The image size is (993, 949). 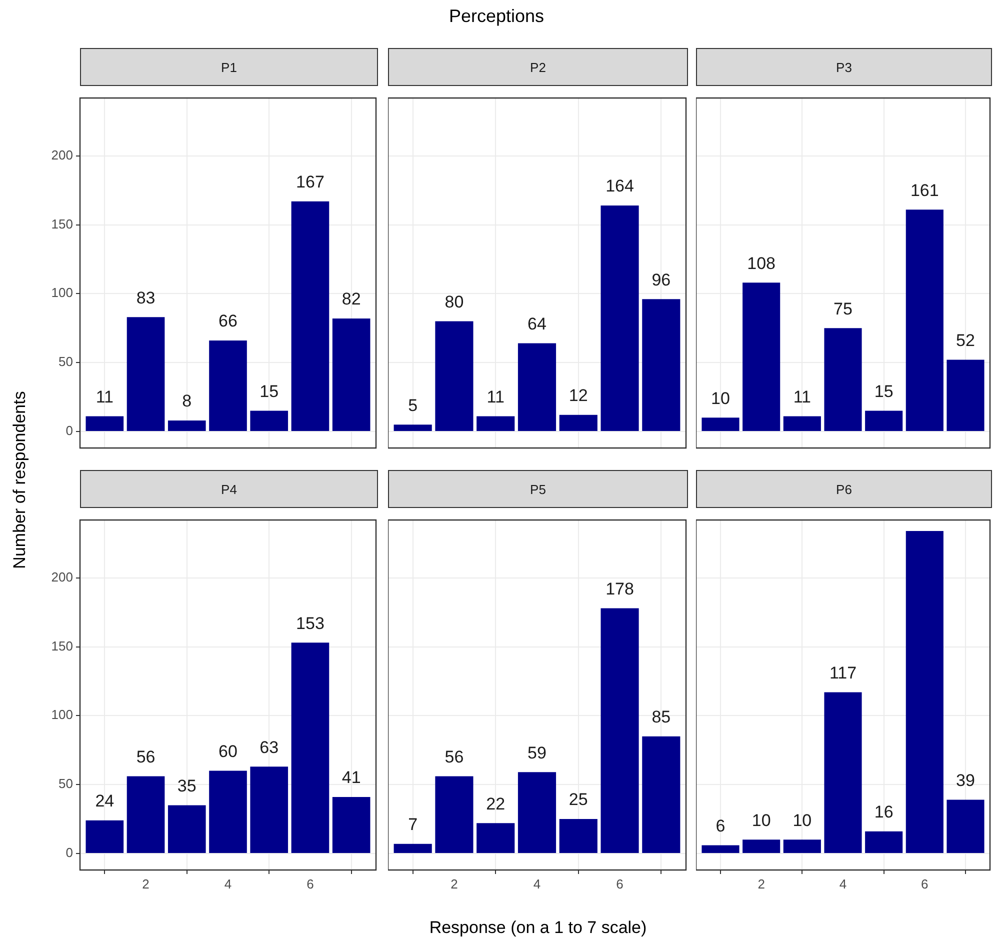 What do you see at coordinates (761, 263) in the screenshot?
I see `data-label: 108` at bounding box center [761, 263].